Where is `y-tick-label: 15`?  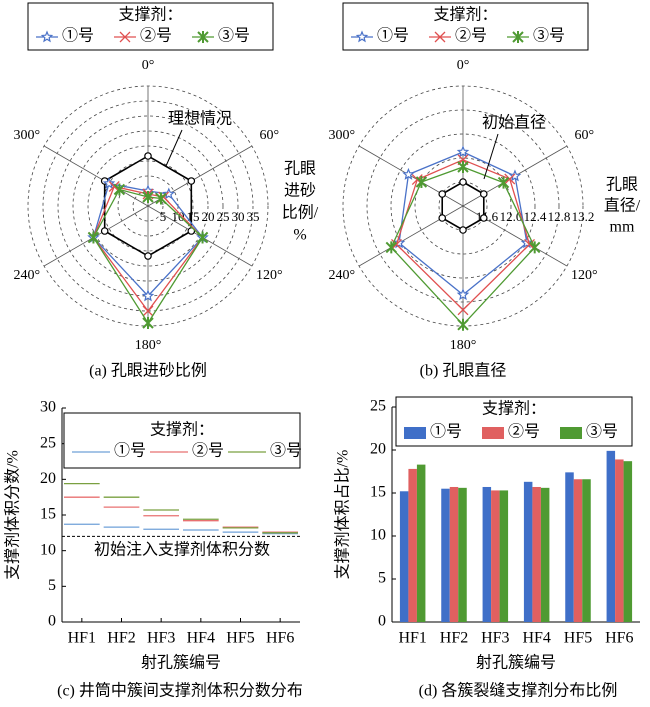
y-tick-label: 15 is located at coordinates (48, 514).